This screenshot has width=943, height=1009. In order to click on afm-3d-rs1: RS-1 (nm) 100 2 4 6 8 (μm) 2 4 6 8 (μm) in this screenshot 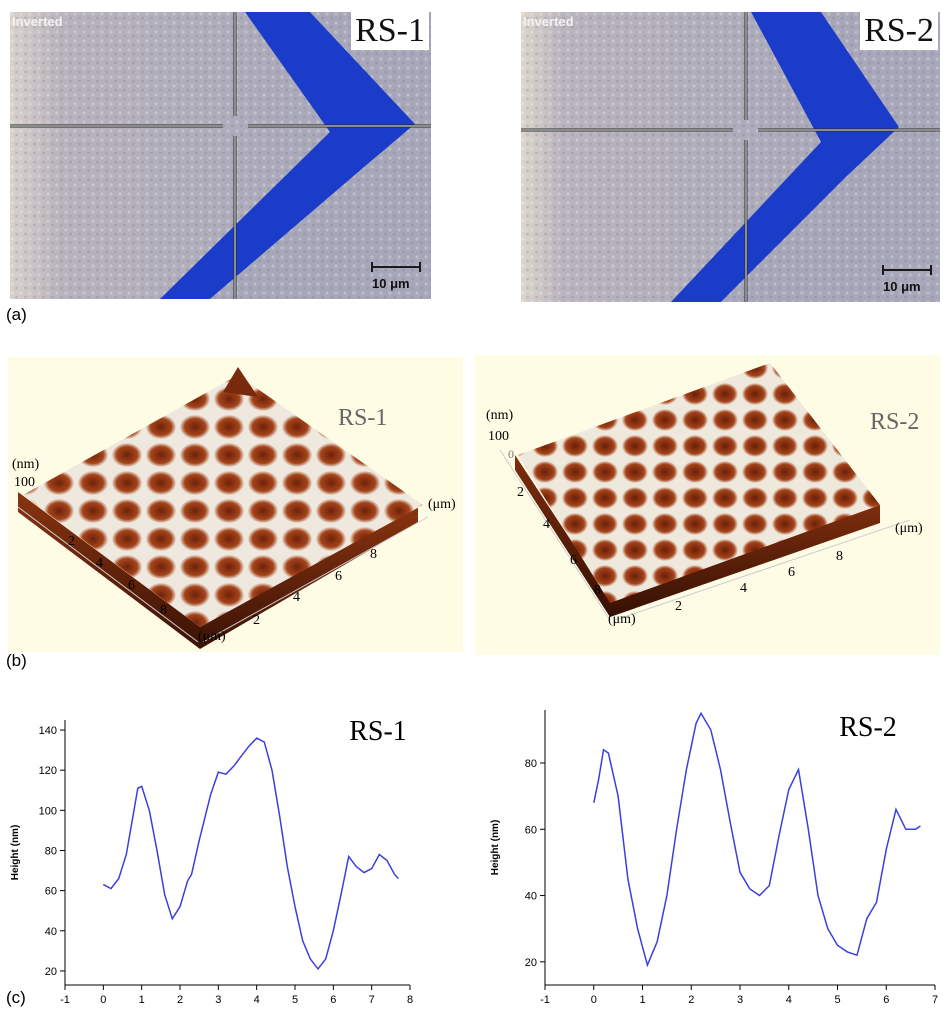, I will do `click(235, 504)`.